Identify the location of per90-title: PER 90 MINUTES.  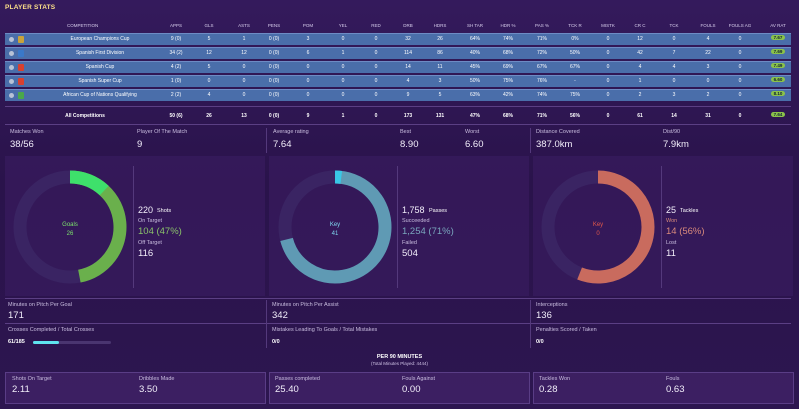
(399, 357).